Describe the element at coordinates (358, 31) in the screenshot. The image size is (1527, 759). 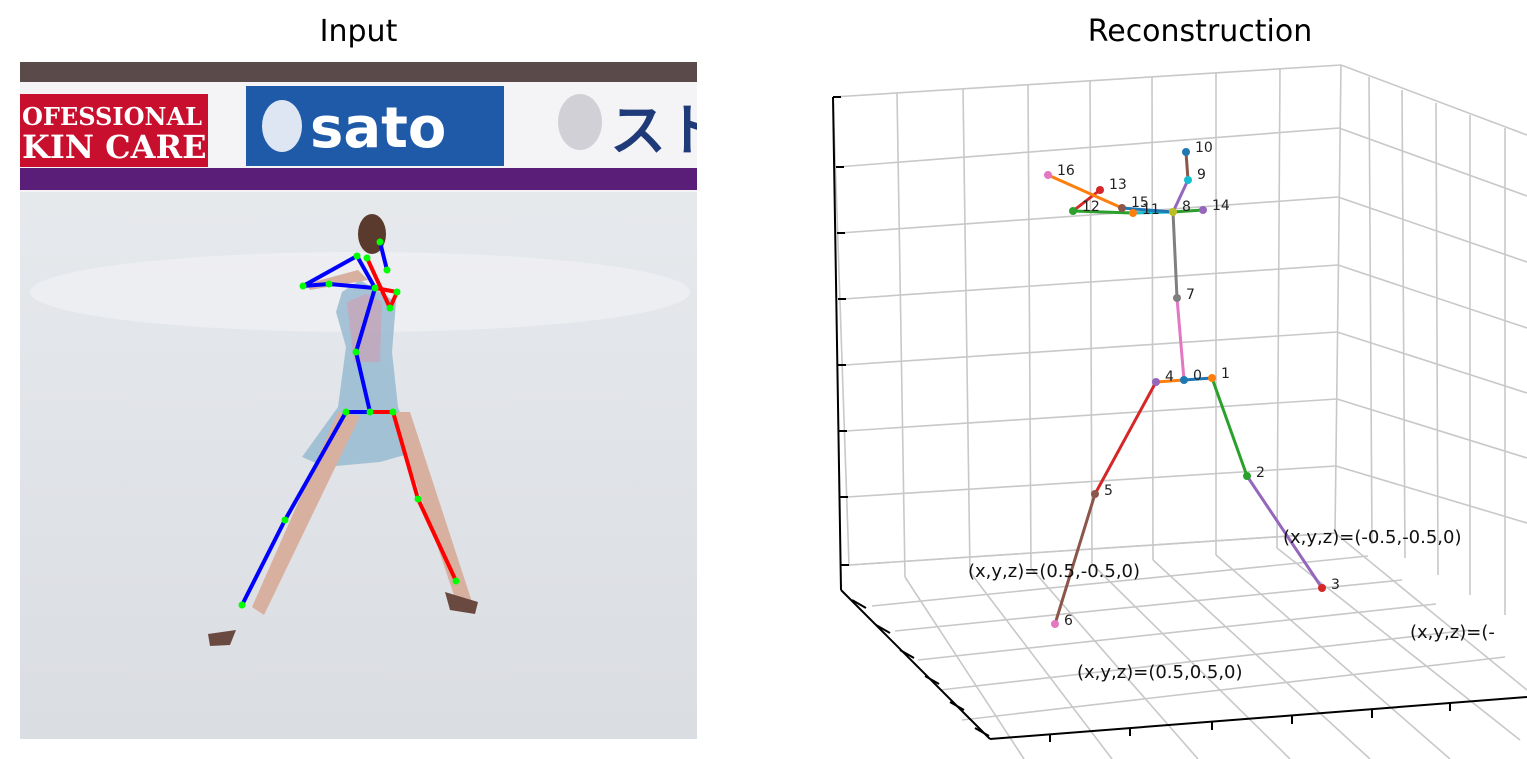
I see `input-panel-title: Input` at that location.